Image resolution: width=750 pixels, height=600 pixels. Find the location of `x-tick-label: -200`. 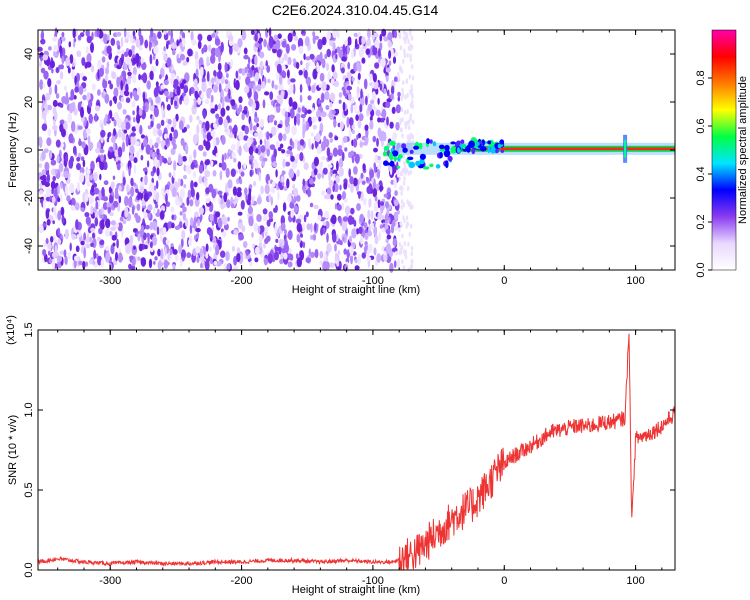

x-tick-label: -200 is located at coordinates (242, 581).